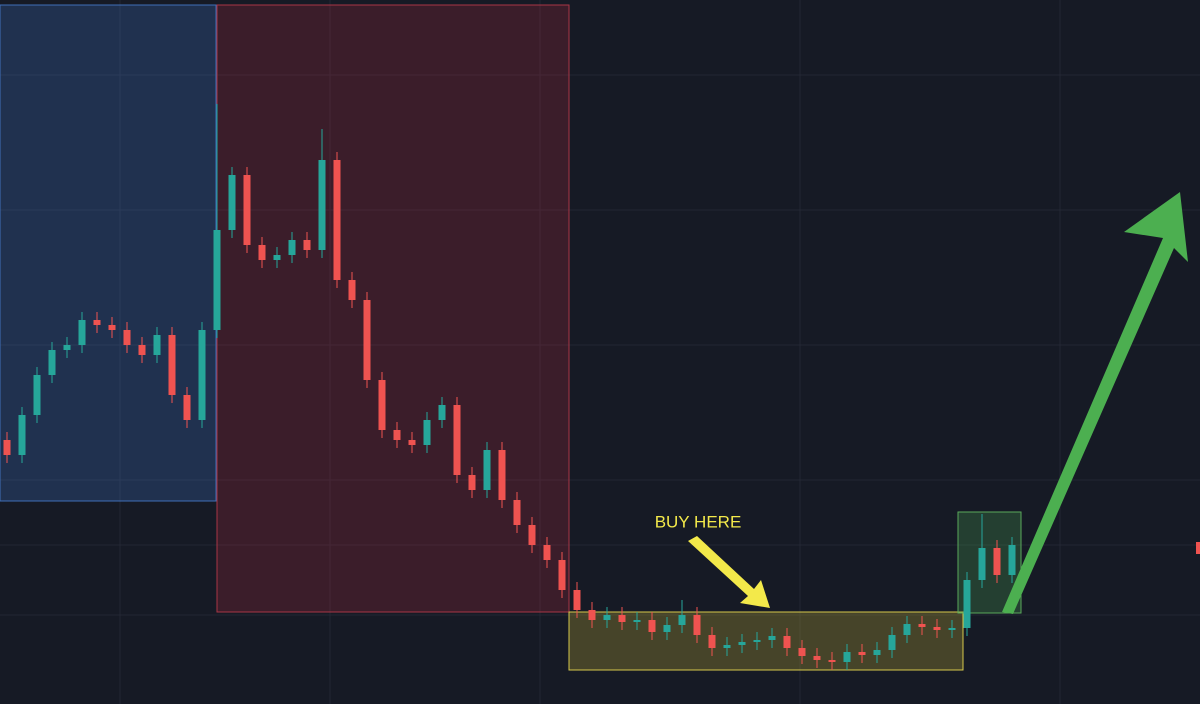 Image resolution: width=1200 pixels, height=704 pixels. I want to click on up-arrow, so click(1095, 403).